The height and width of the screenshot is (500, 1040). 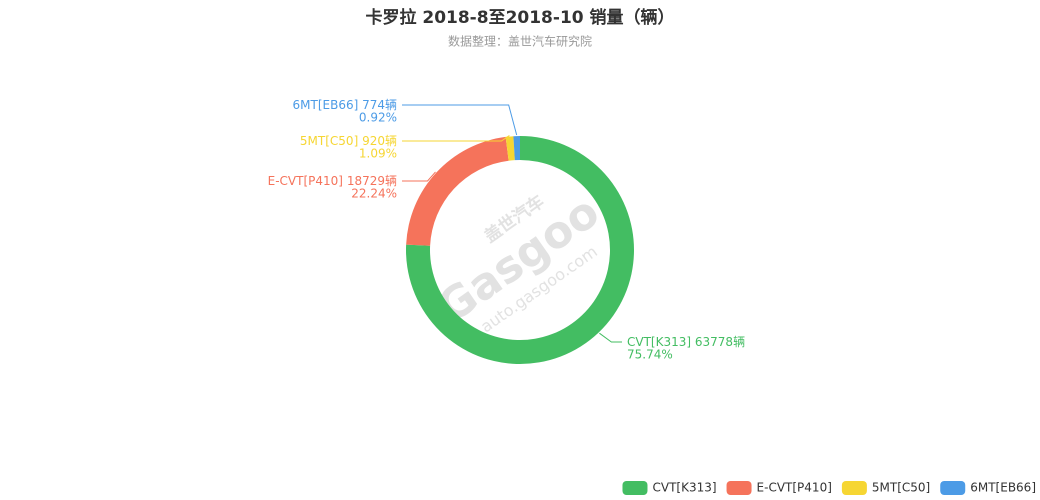 What do you see at coordinates (901, 488) in the screenshot?
I see `legend-label: 5MT[C50]` at bounding box center [901, 488].